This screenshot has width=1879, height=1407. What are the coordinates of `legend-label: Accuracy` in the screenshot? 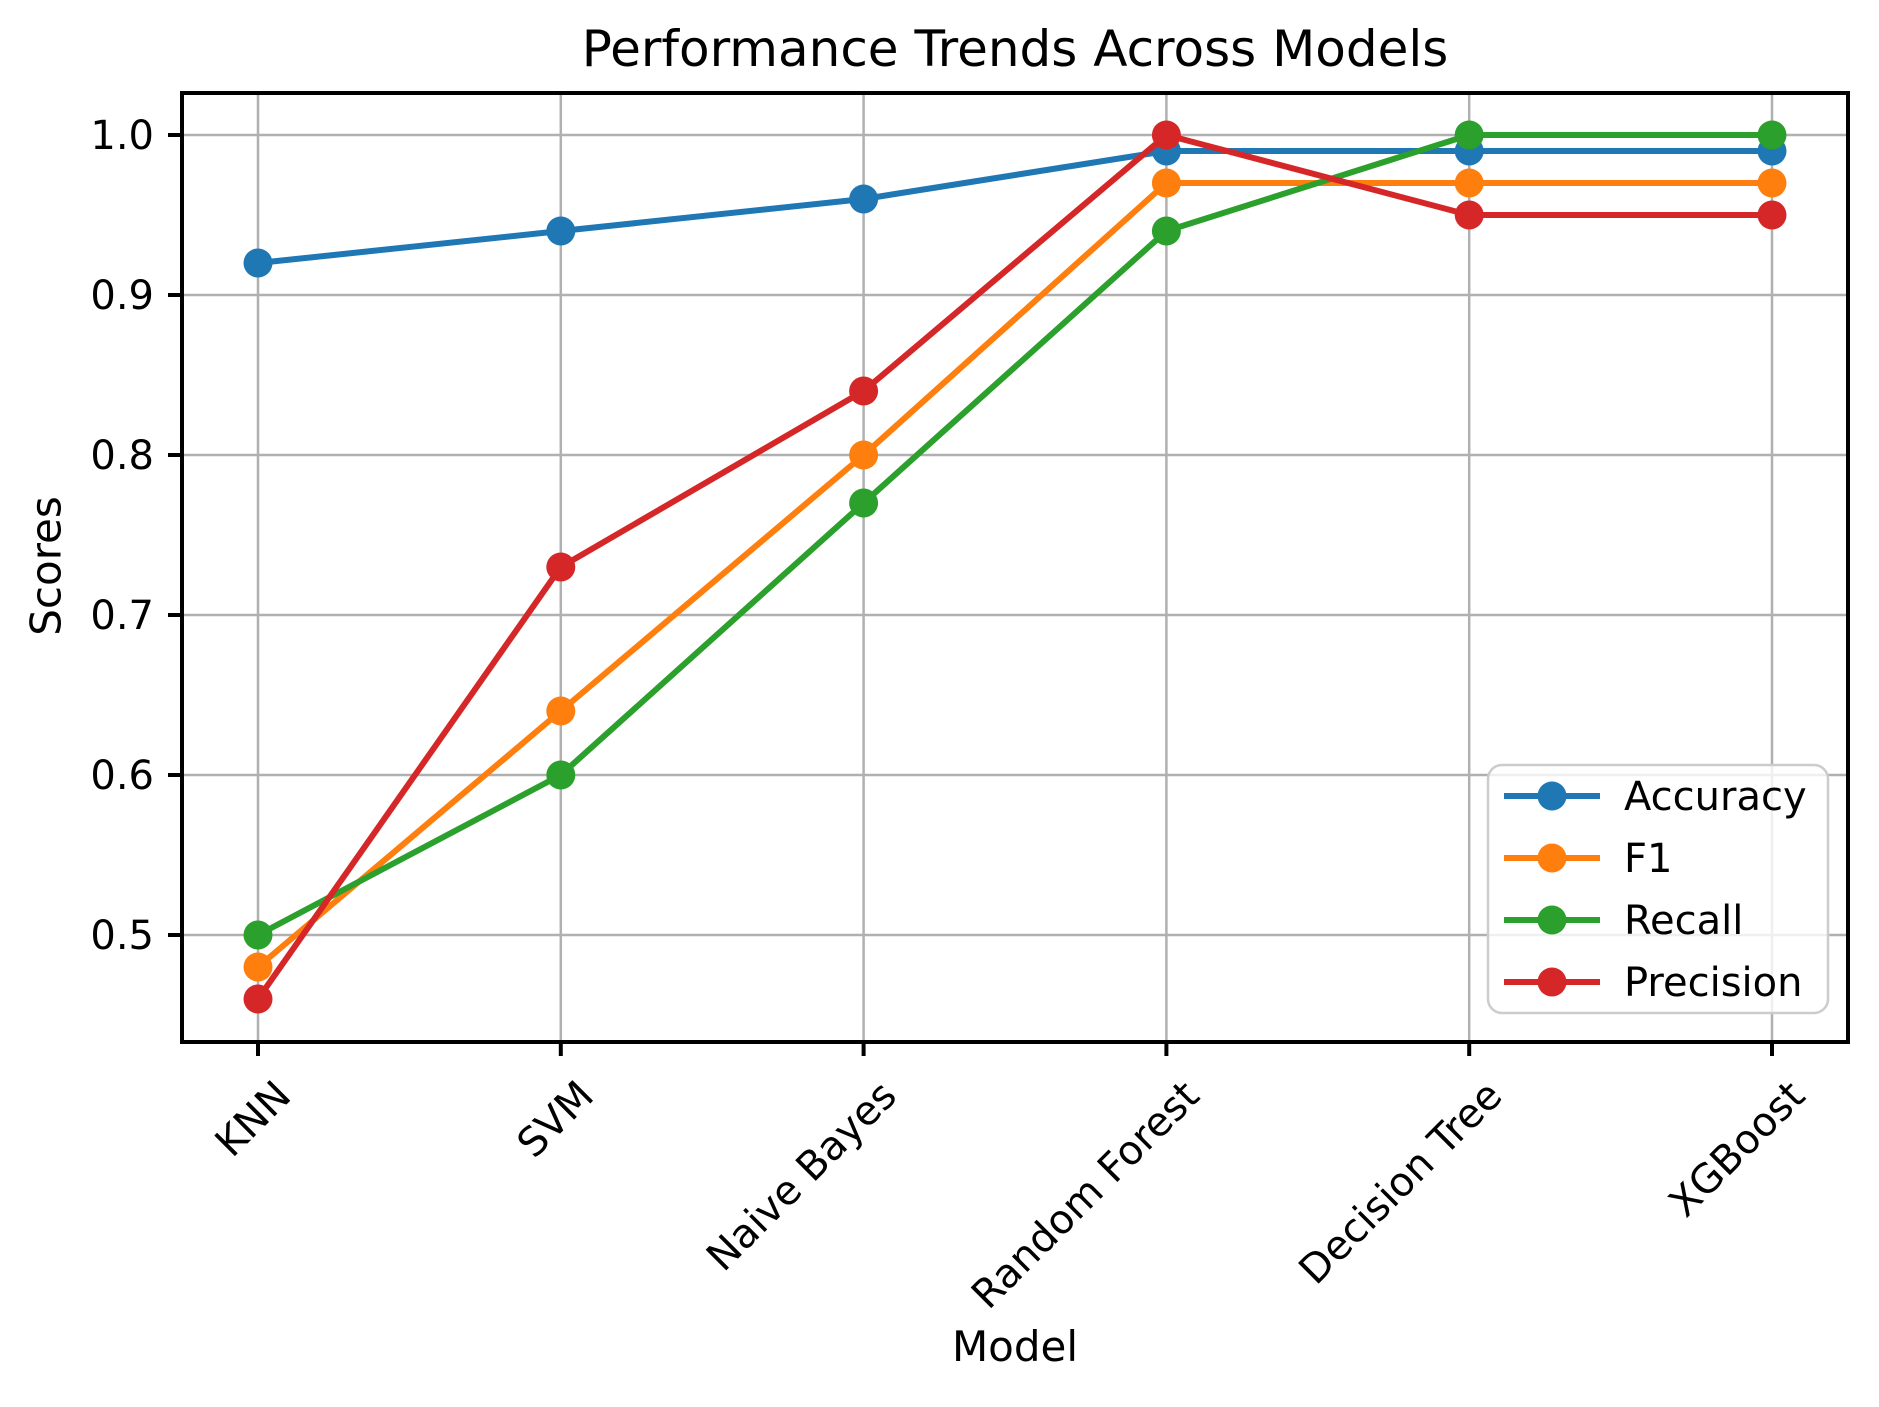 It's located at (1715, 797).